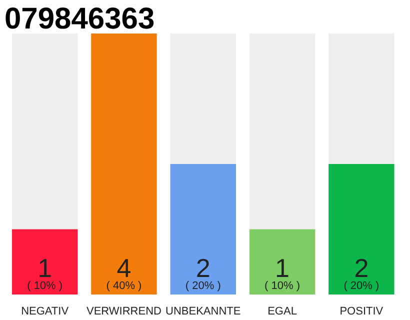 The image size is (410, 320). I want to click on x-tick-label: POSITIV, so click(362, 312).